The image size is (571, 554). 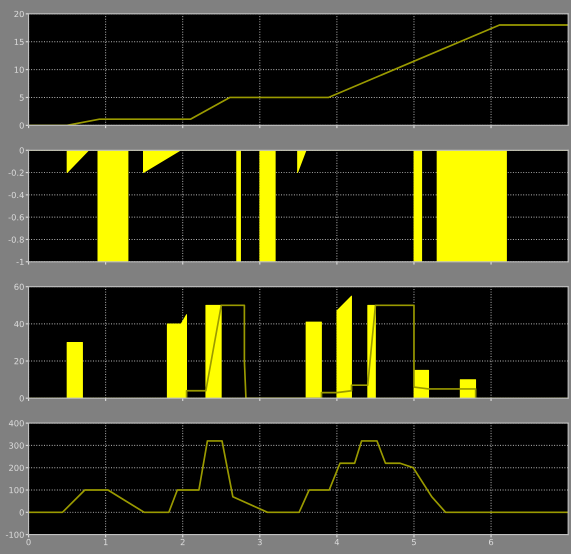 What do you see at coordinates (106, 542) in the screenshot?
I see `x-tick-label: 1` at bounding box center [106, 542].